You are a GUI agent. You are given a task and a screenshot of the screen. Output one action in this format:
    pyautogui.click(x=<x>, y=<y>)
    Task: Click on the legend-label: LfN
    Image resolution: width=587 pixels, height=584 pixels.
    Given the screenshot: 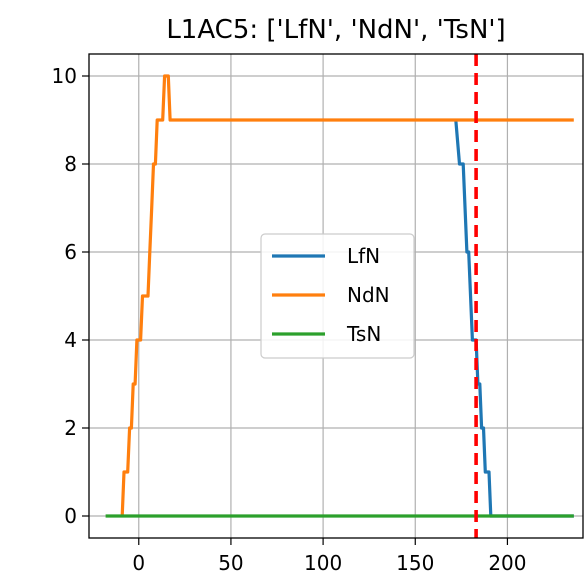 What is the action you would take?
    pyautogui.click(x=363, y=256)
    